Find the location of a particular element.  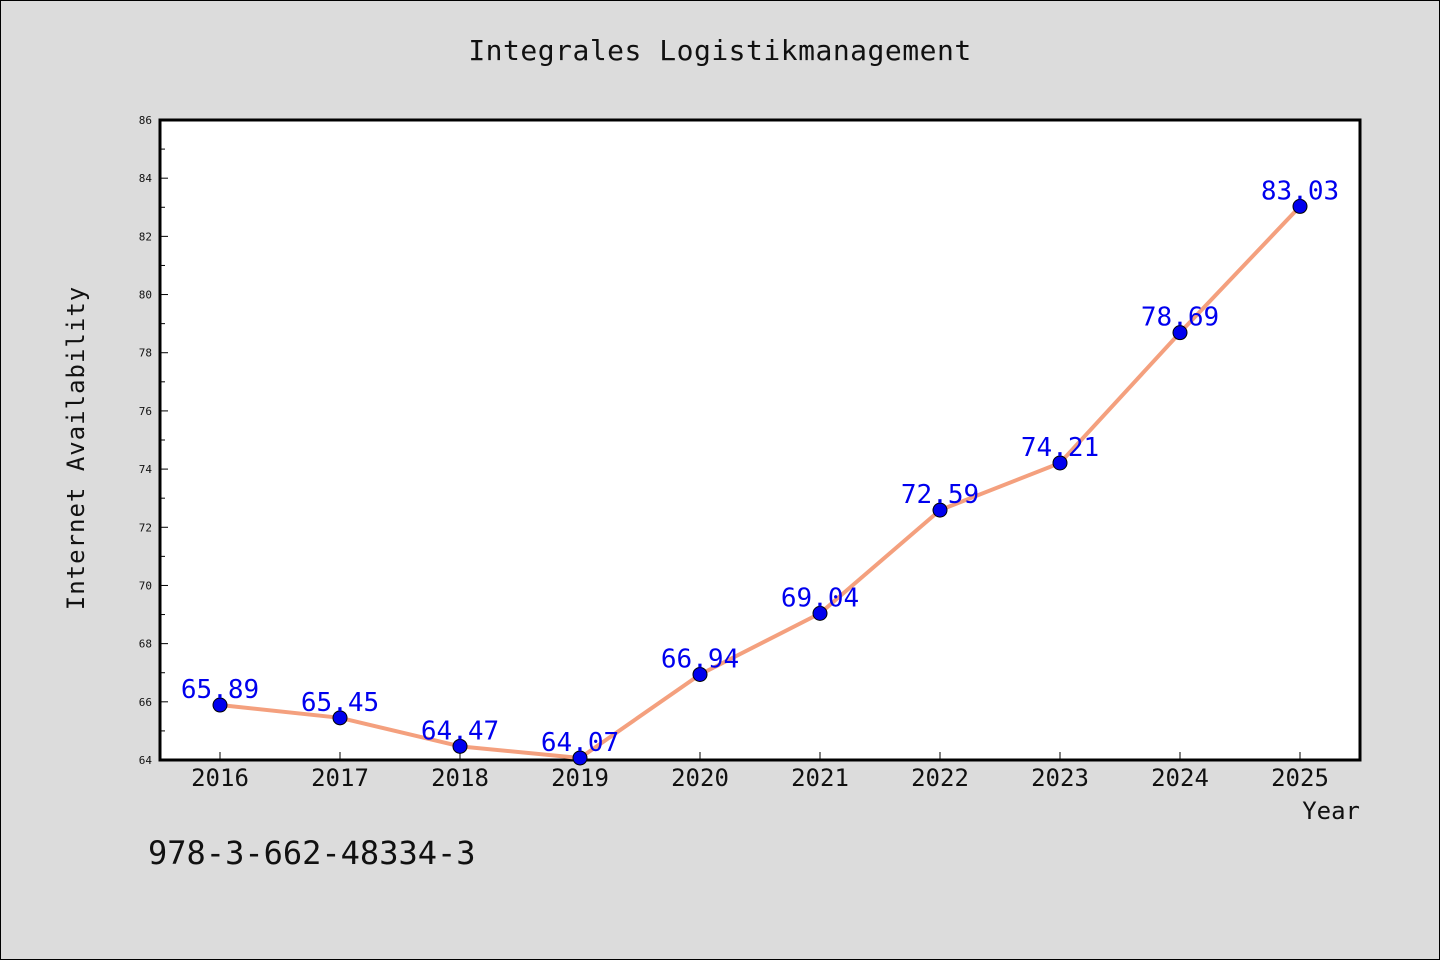

x-axis-label: Year is located at coordinates (1331, 811).